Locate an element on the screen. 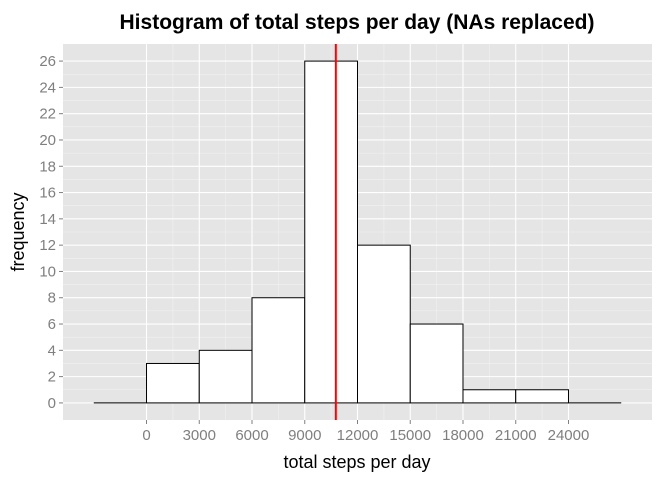  y-tick-label: 10 is located at coordinates (47, 271).